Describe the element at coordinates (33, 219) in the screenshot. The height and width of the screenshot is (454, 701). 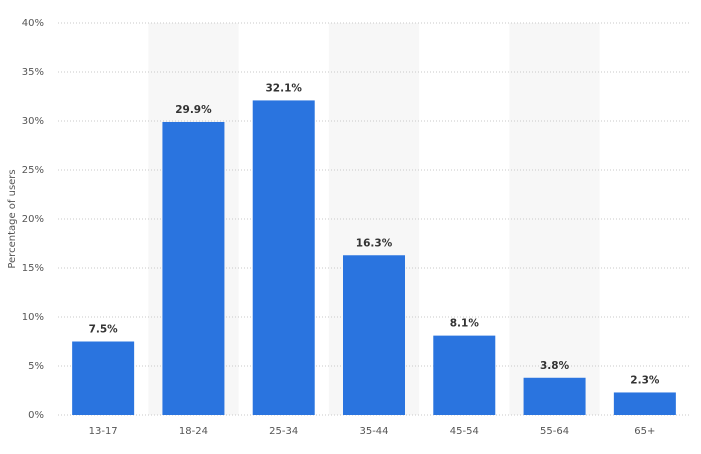
I see `y-tick-label: 20%` at that location.